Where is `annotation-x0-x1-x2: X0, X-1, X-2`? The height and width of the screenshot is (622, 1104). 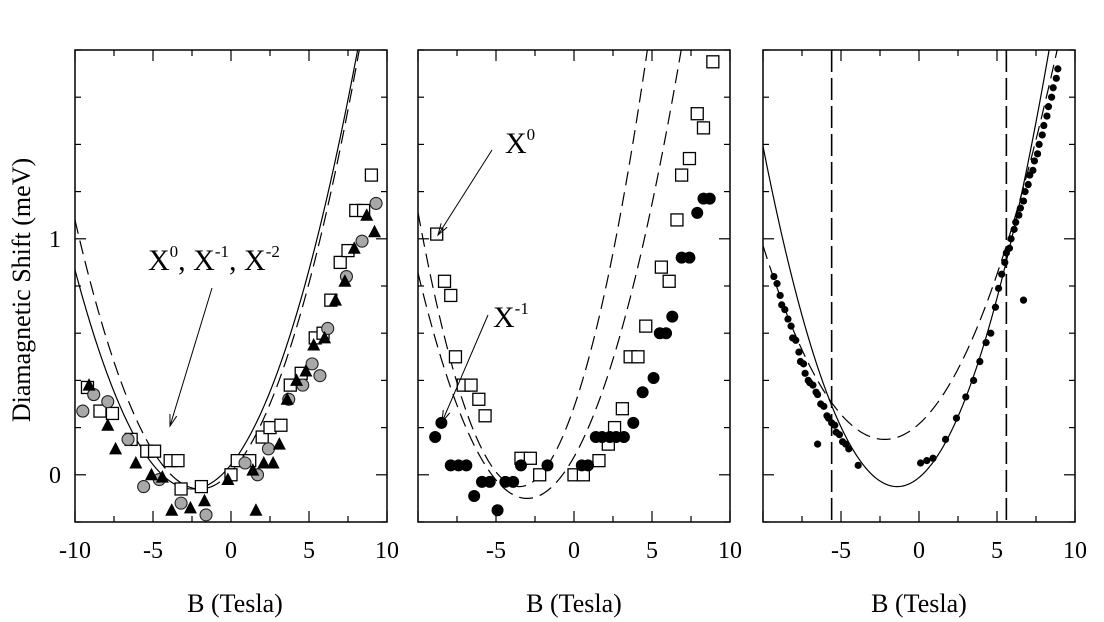 annotation-x0-x1-x2: X0, X-1, X-2 is located at coordinates (214, 259).